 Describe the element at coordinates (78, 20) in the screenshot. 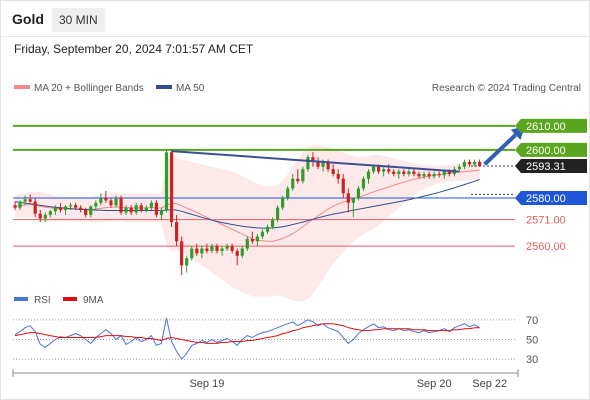

I see `timeframe-badge: 30 MIN` at that location.